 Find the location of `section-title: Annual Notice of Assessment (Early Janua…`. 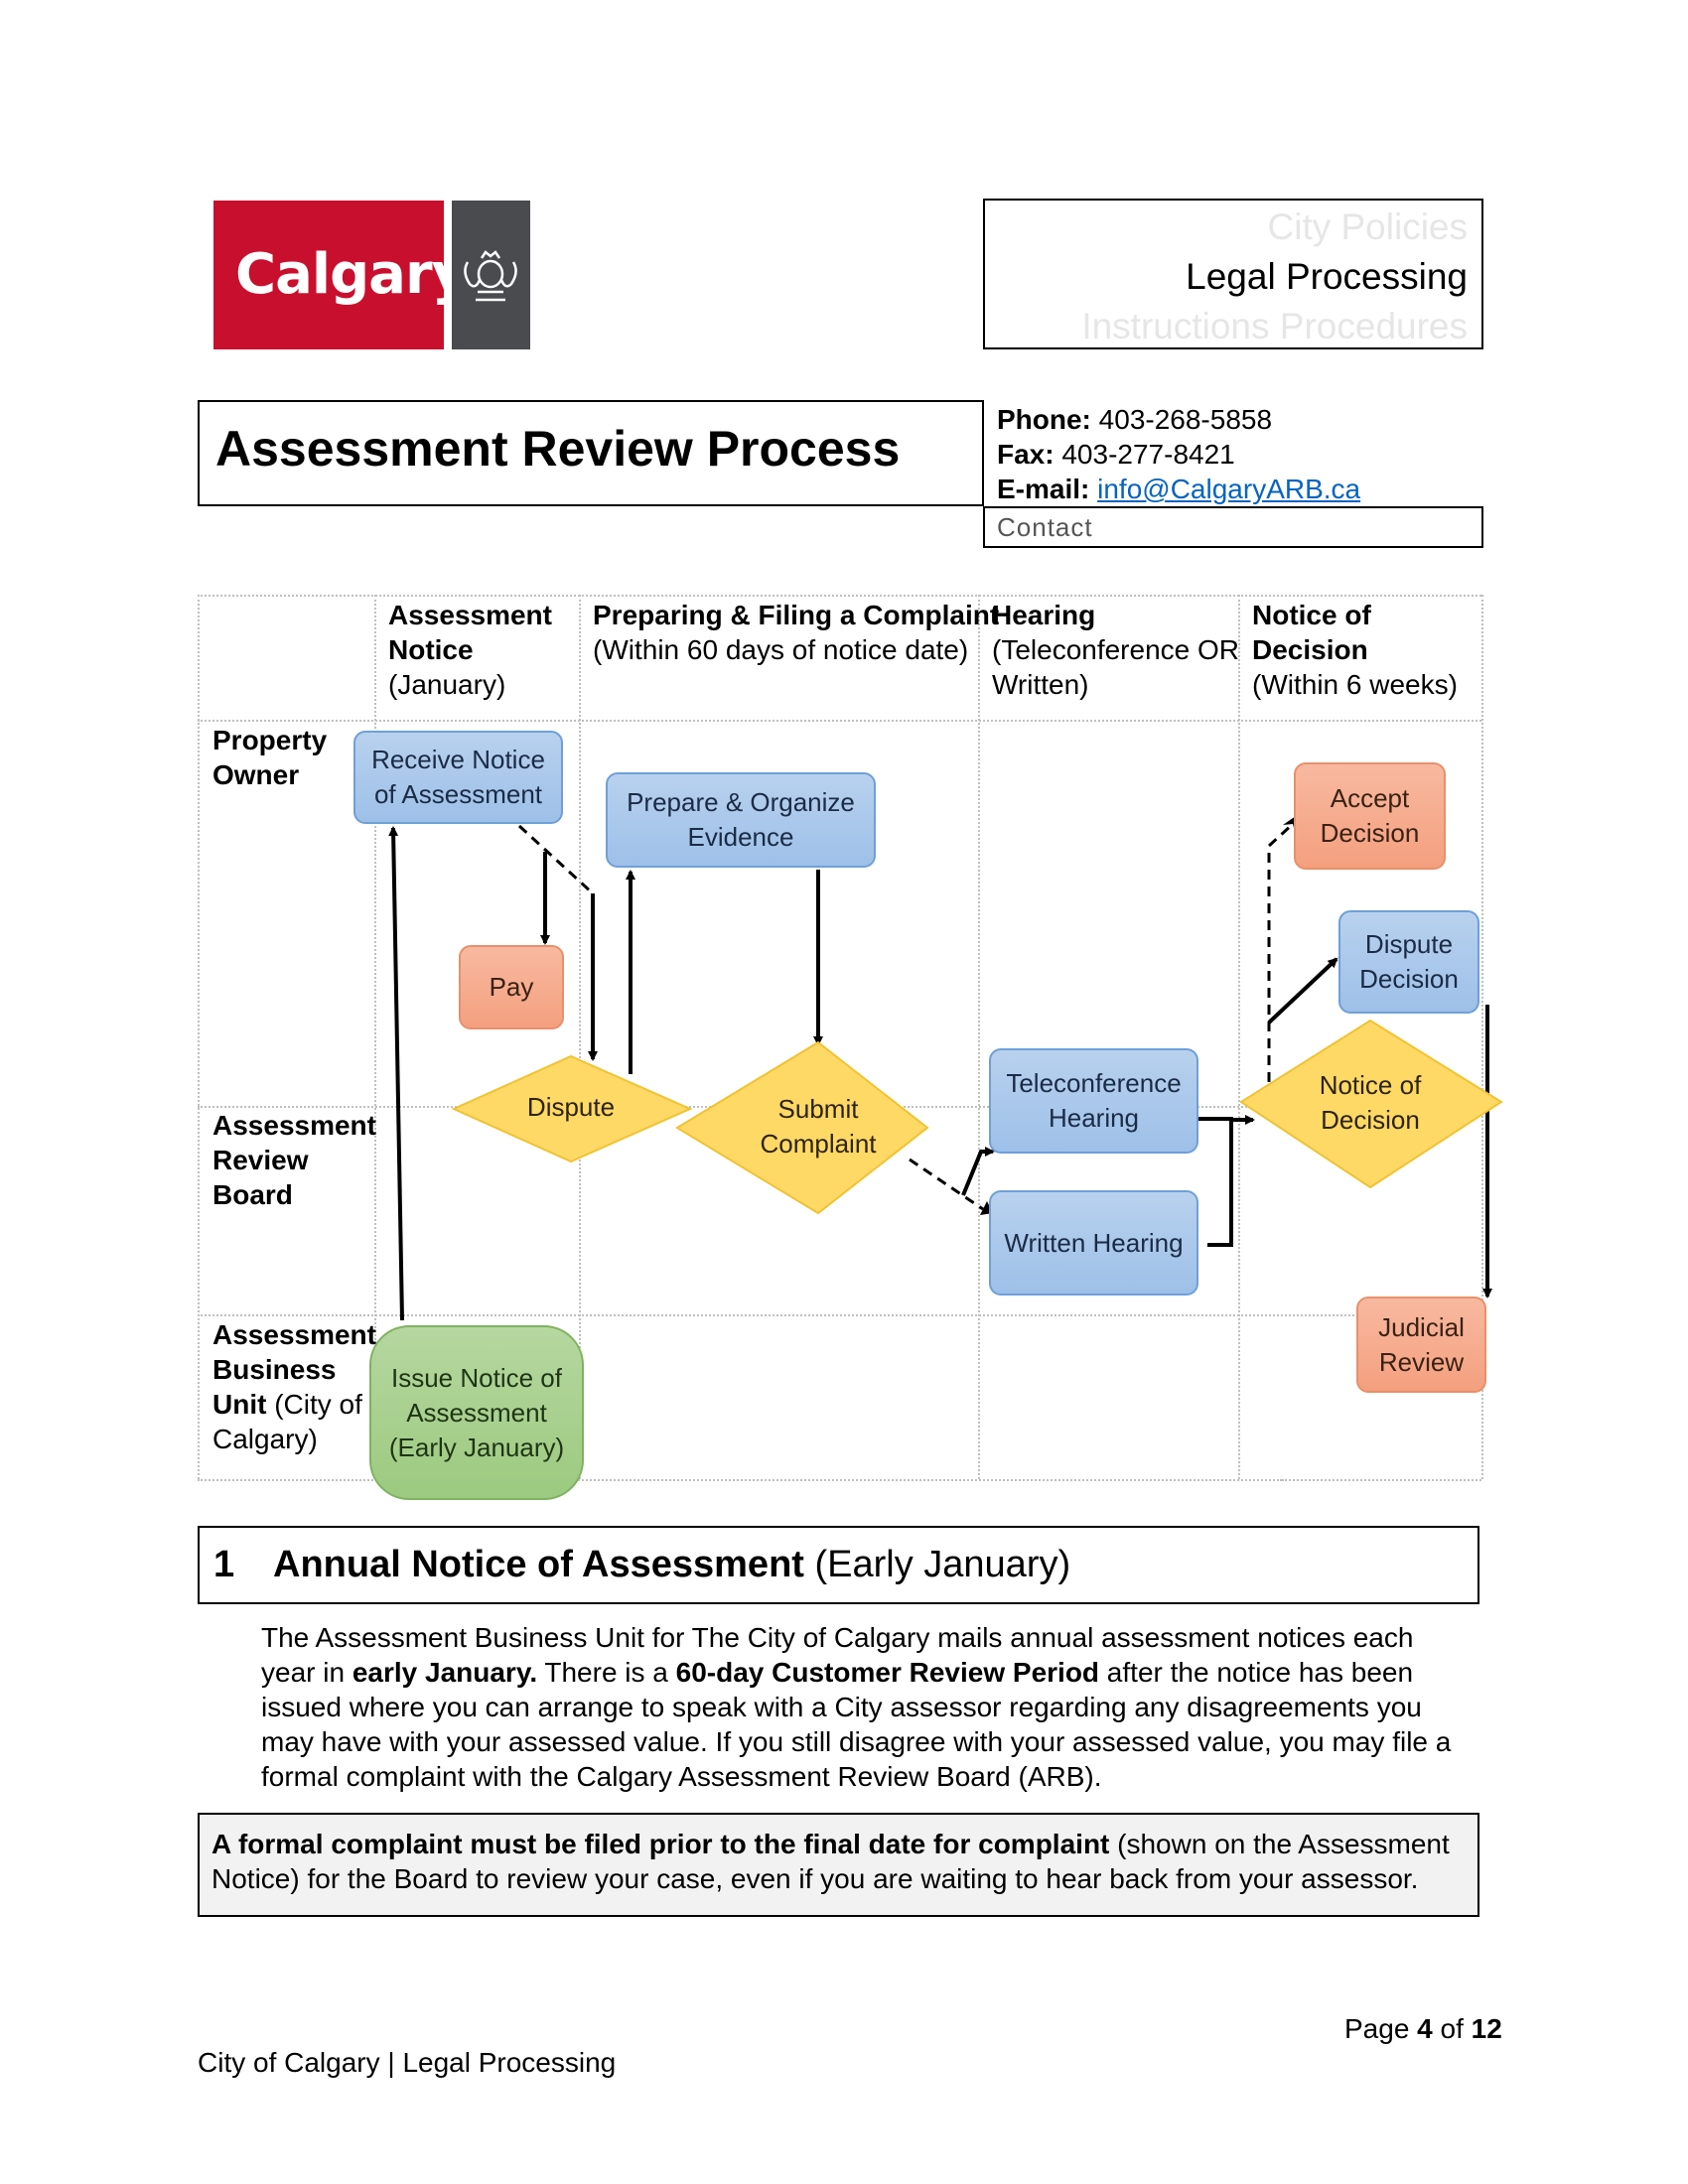

section-title: Annual Notice of Assessment (Early Janua… is located at coordinates (672, 1564).